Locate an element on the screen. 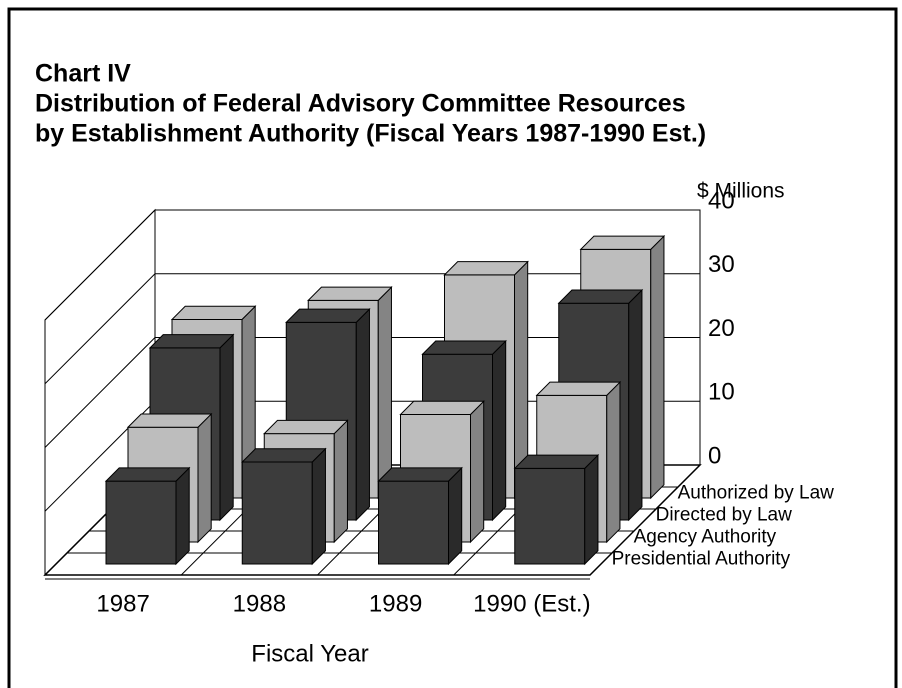  series-label: Authorized by Law is located at coordinates (756, 492).